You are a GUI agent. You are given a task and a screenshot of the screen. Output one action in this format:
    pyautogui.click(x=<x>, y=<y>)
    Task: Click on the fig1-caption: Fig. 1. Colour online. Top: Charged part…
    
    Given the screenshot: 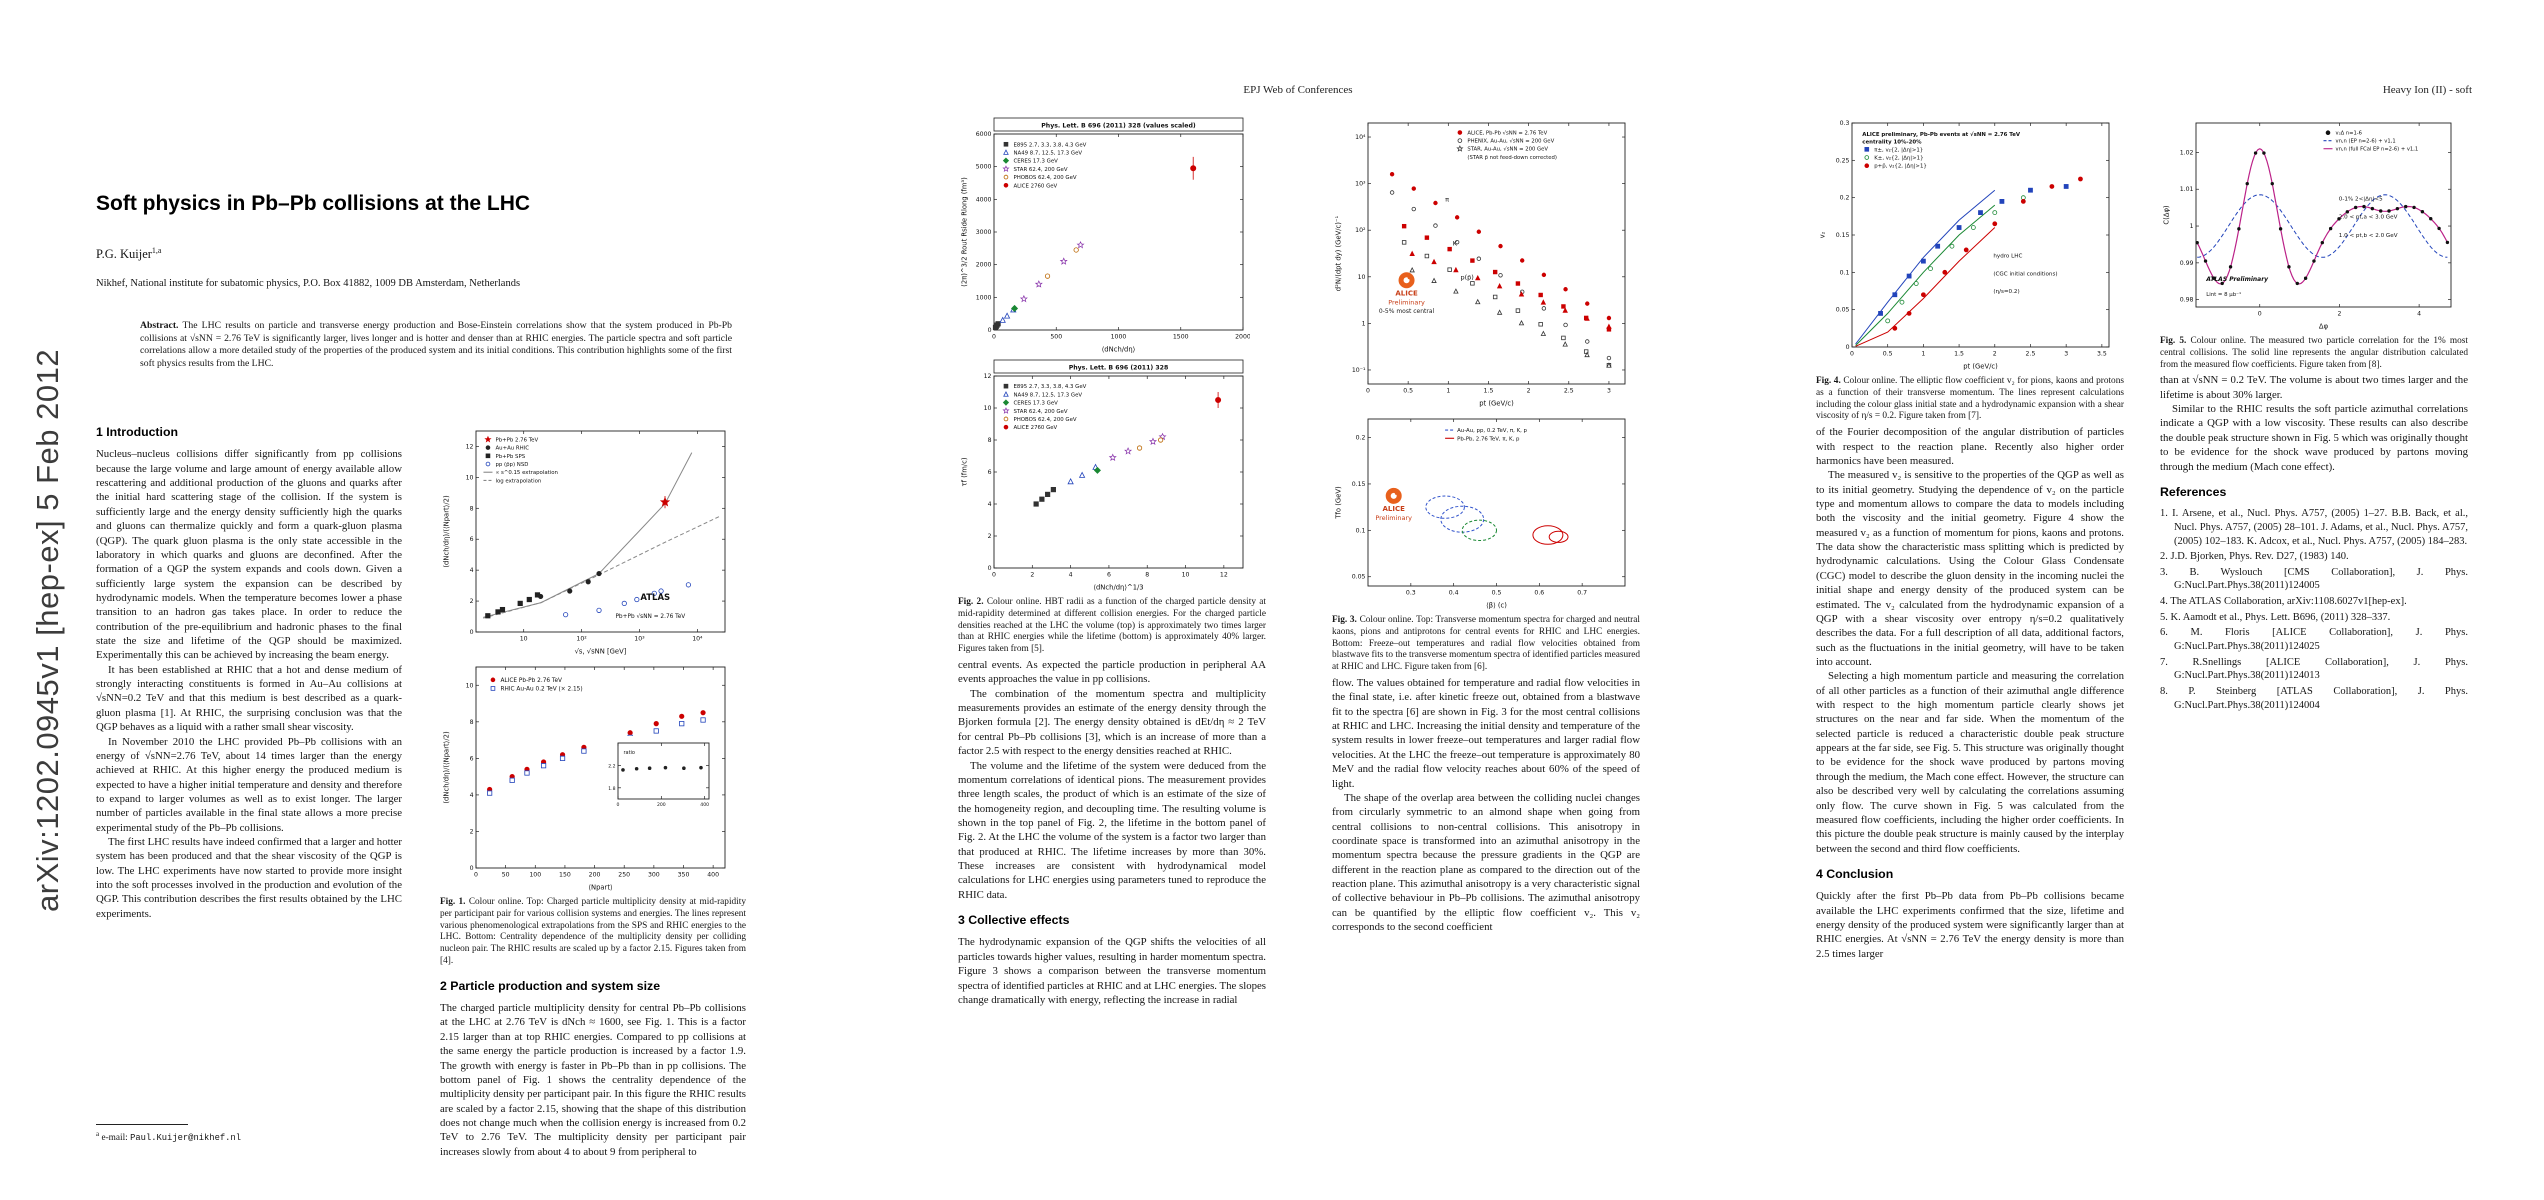 What is the action you would take?
    pyautogui.click(x=593, y=932)
    